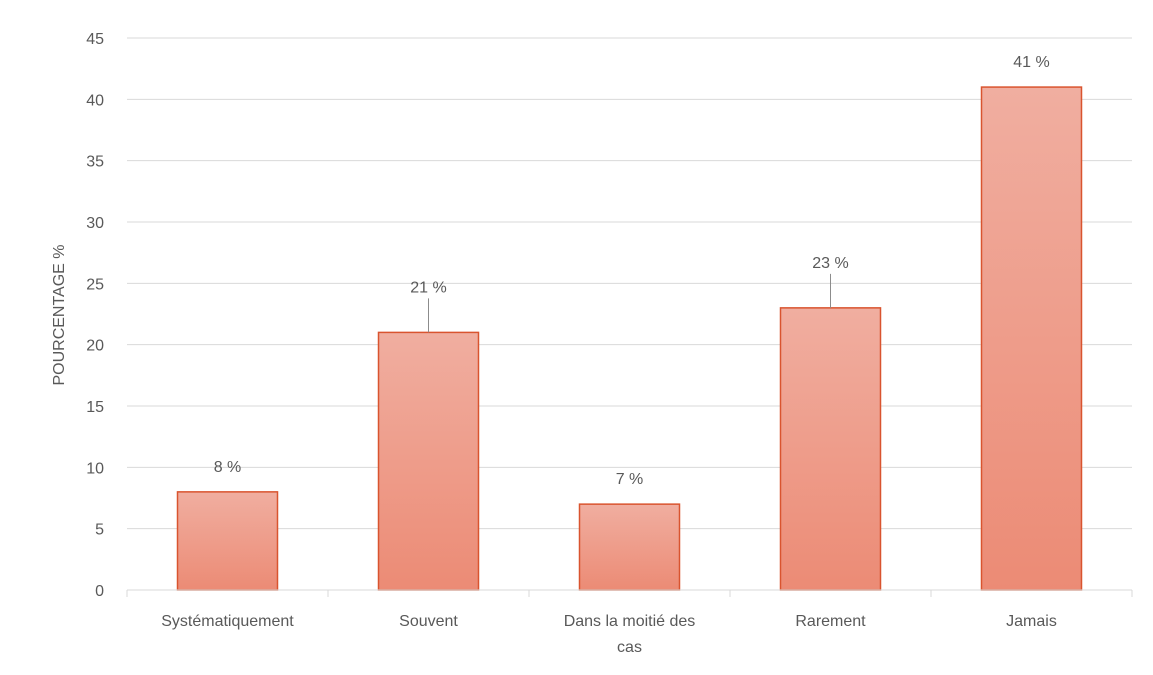 This screenshot has height=675, width=1153. Describe the element at coordinates (830, 263) in the screenshot. I see `data-label: 23 %` at that location.